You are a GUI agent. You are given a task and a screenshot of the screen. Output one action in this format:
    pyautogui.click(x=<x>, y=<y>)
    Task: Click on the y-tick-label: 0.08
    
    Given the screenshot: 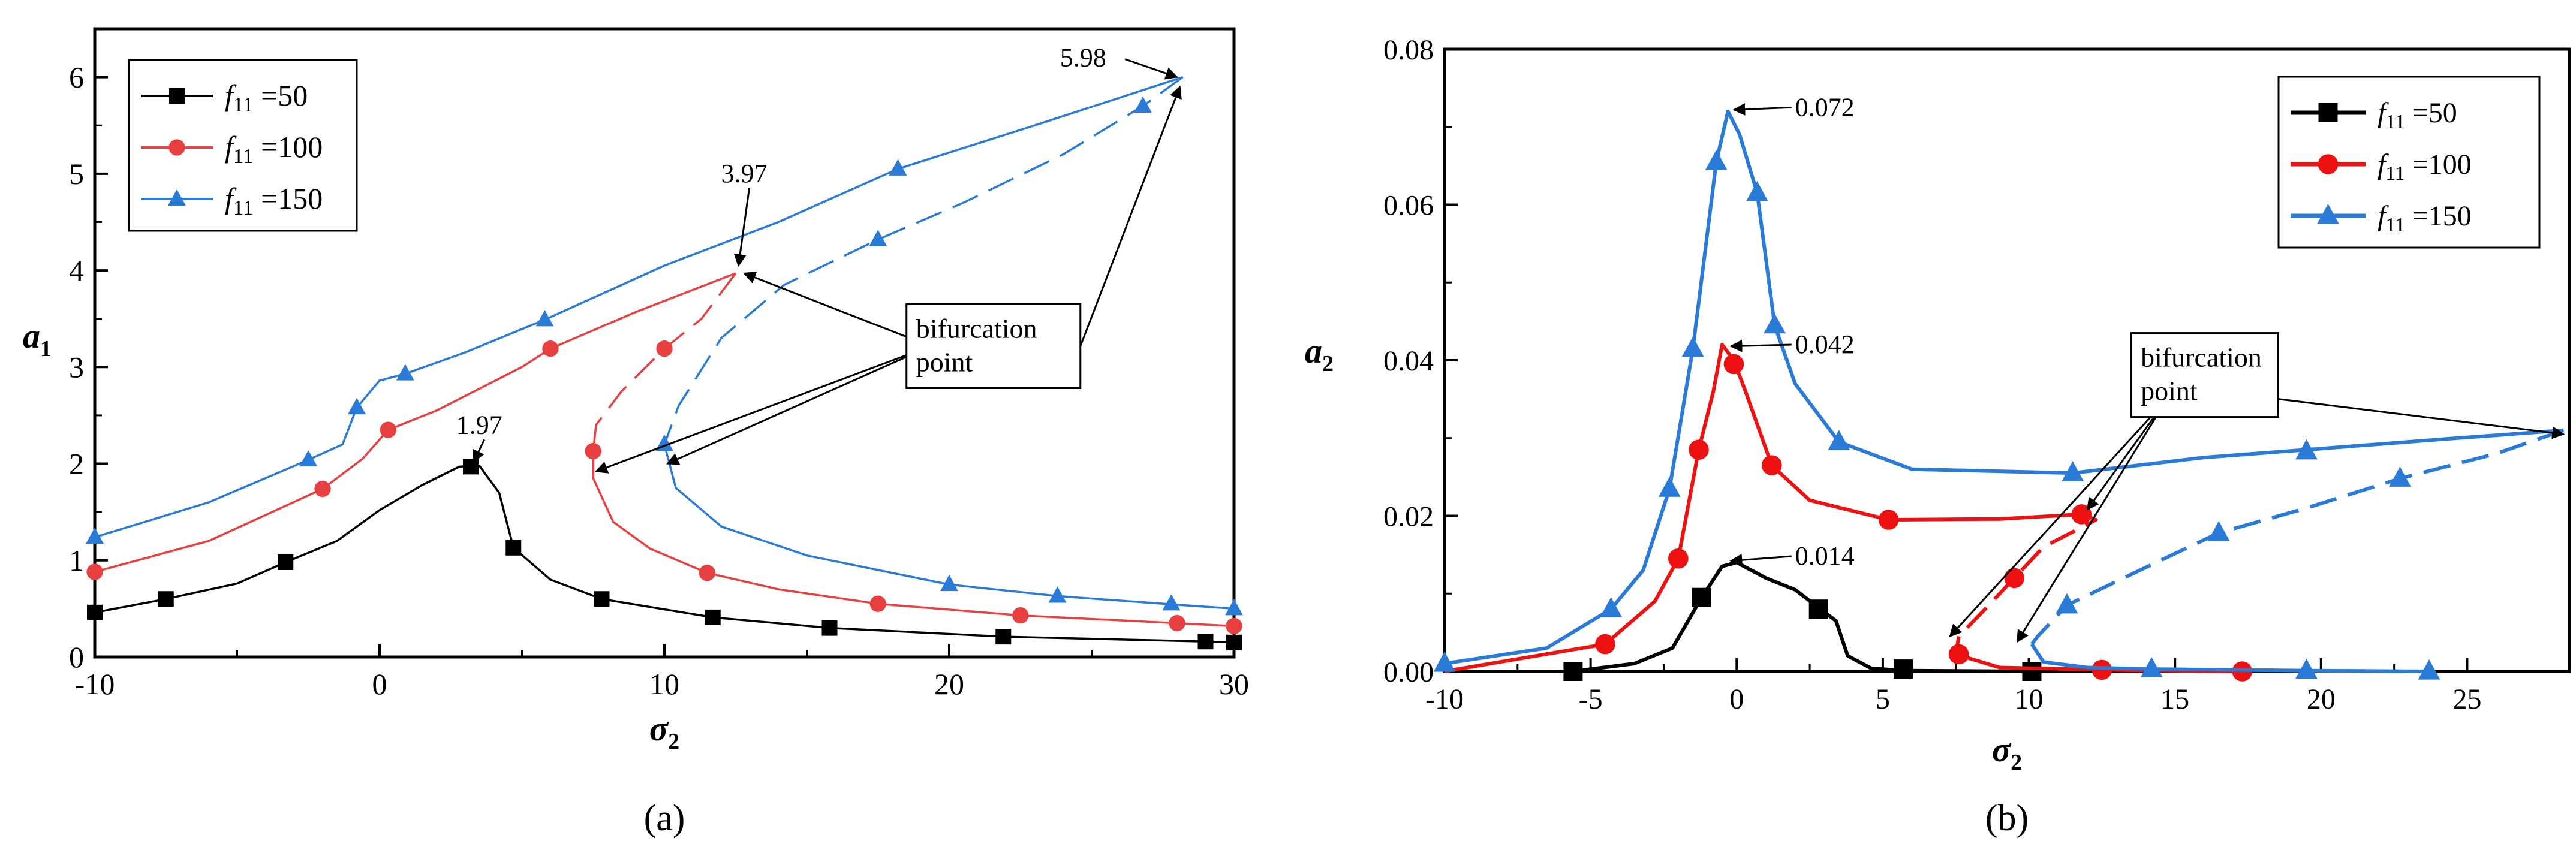 What is the action you would take?
    pyautogui.click(x=1408, y=50)
    